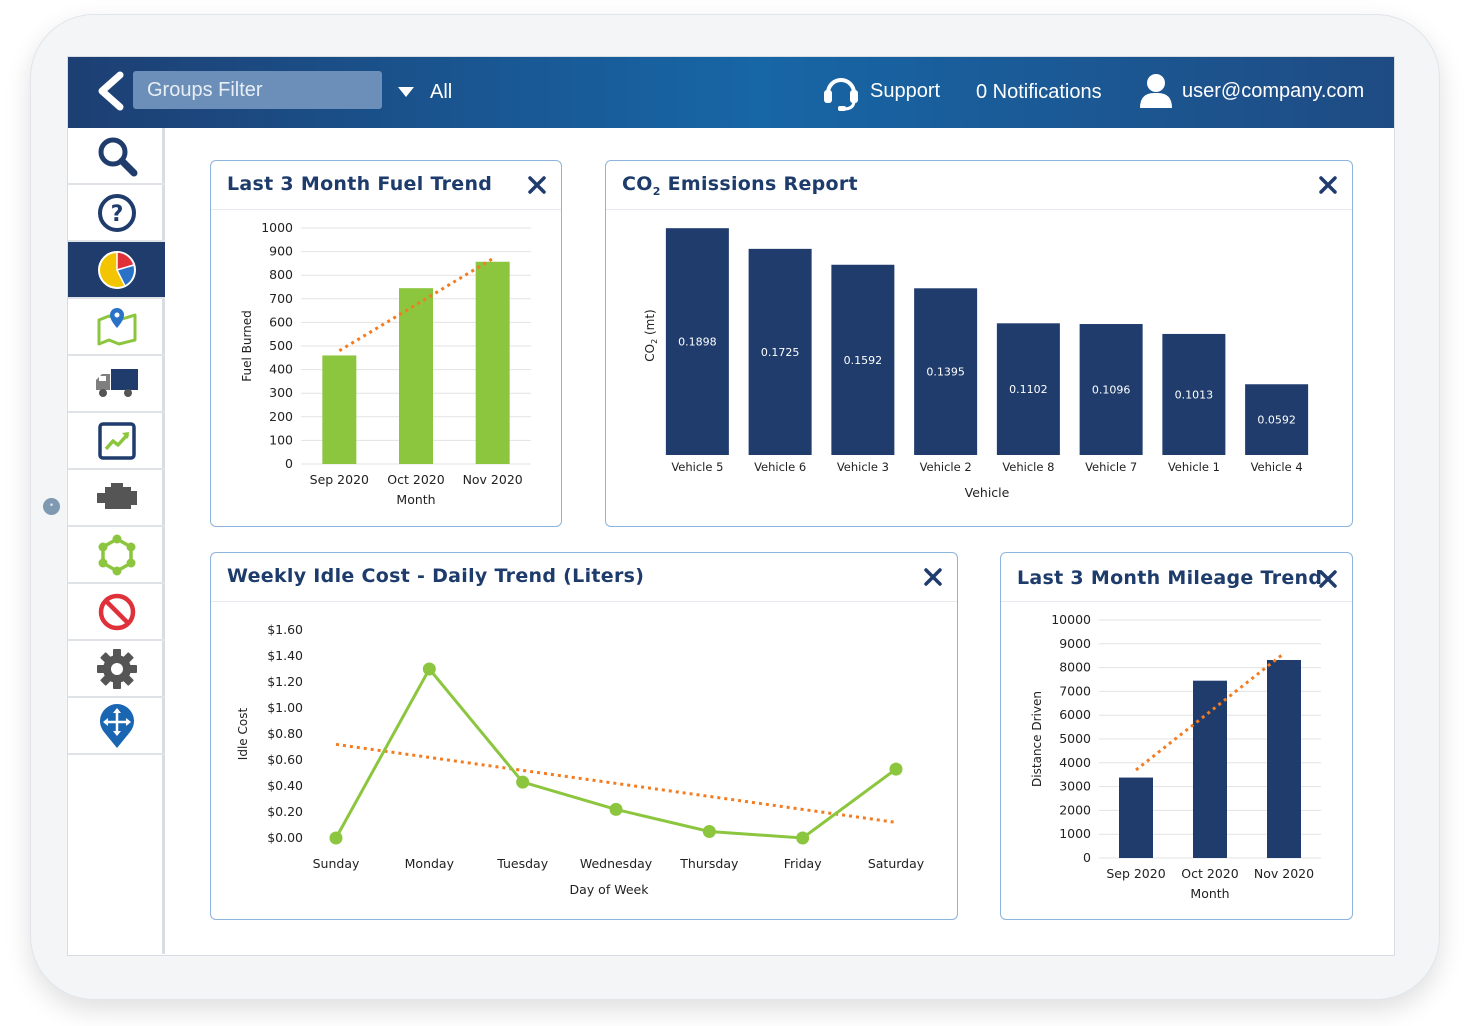 The height and width of the screenshot is (1026, 1469). What do you see at coordinates (1276, 420) in the screenshot?
I see `bar-value-label: 0.0592` at bounding box center [1276, 420].